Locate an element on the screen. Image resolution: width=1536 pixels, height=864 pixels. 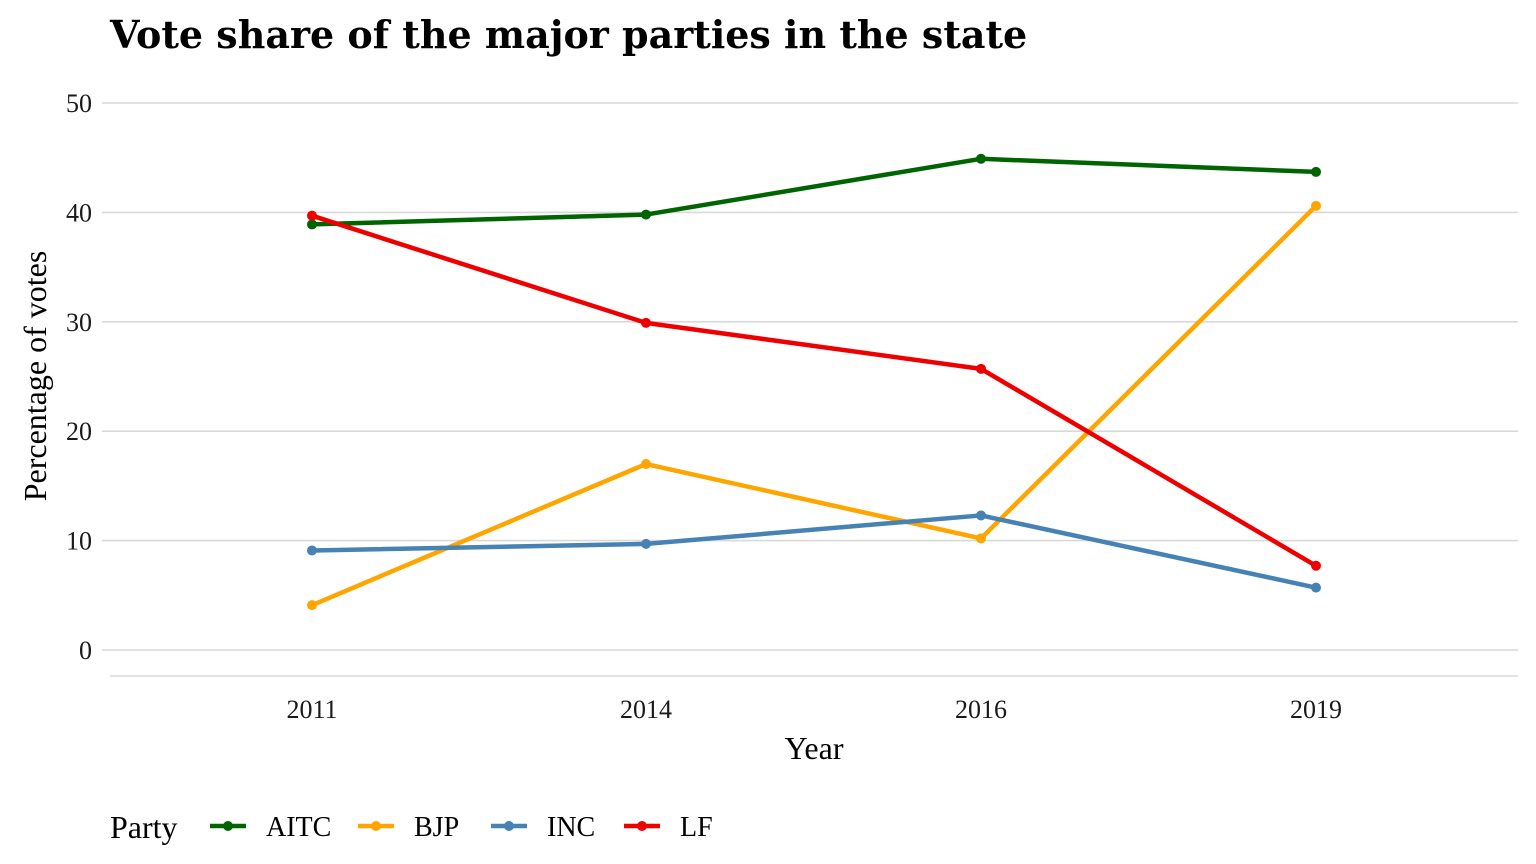
y-tick-label: 30 is located at coordinates (79, 322).